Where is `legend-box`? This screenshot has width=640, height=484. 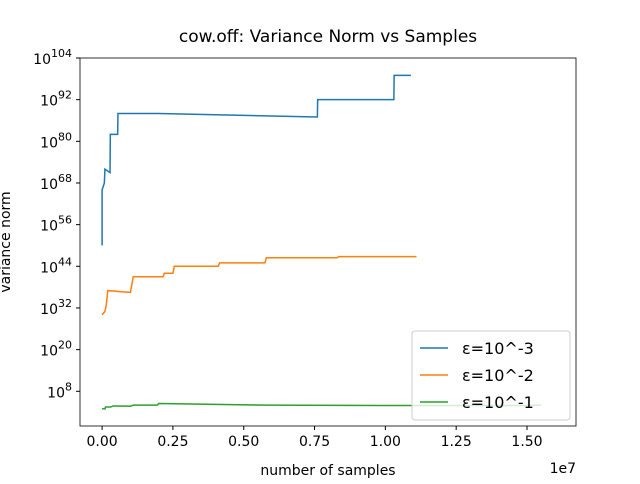 legend-box is located at coordinates (491, 375).